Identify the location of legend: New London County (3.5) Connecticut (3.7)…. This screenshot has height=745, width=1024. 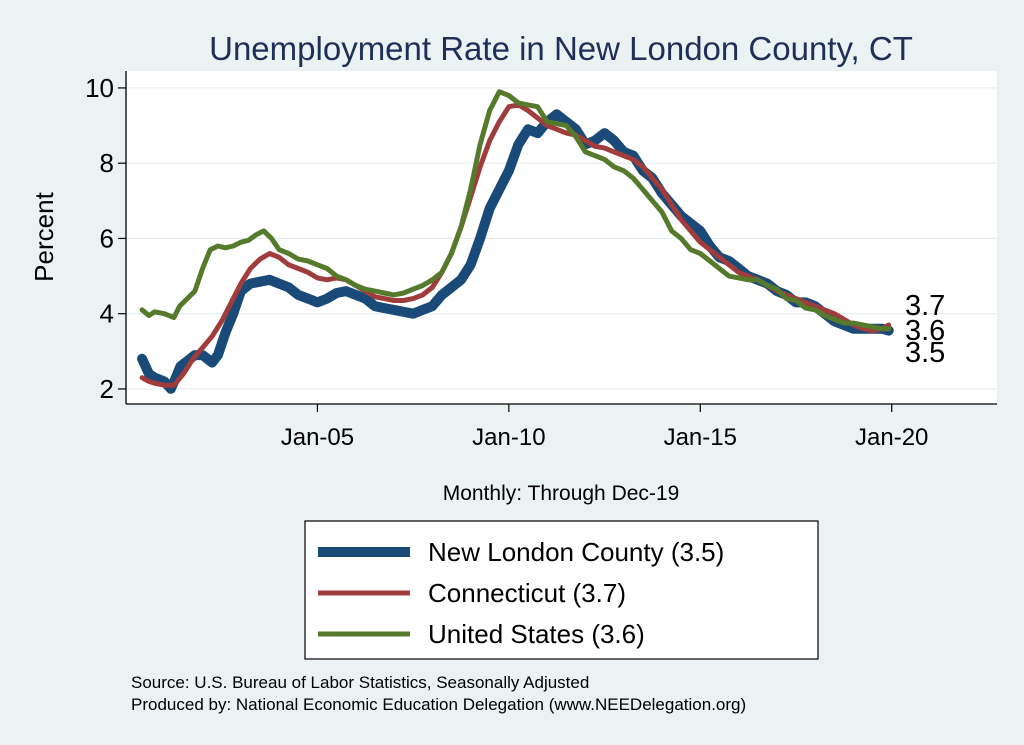
(521, 593).